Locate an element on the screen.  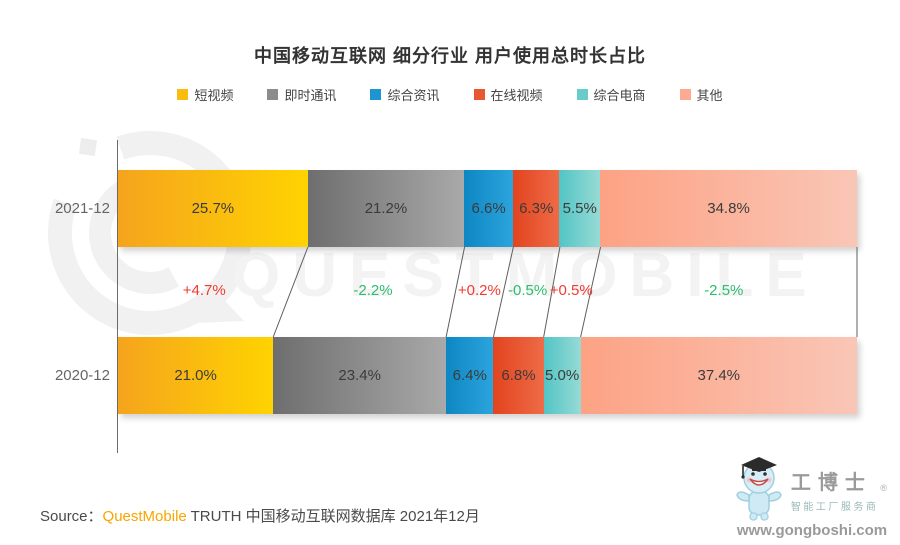
segment-其他: 37.4% is located at coordinates (718, 375).